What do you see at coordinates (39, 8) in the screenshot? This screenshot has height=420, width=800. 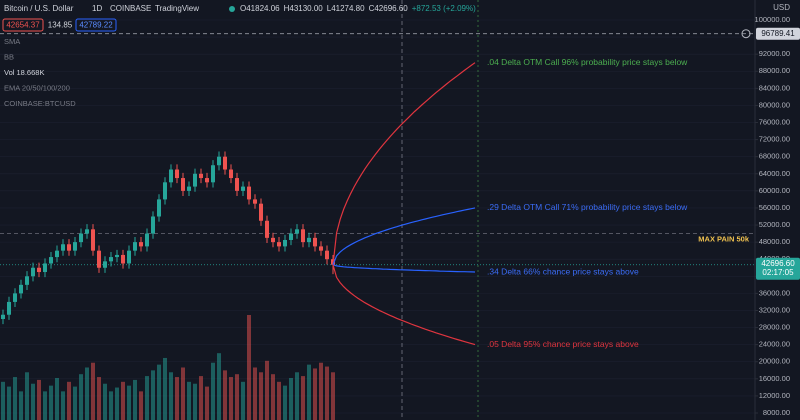 I see `symbol-title: Bitcoin / U.S. Dollar` at bounding box center [39, 8].